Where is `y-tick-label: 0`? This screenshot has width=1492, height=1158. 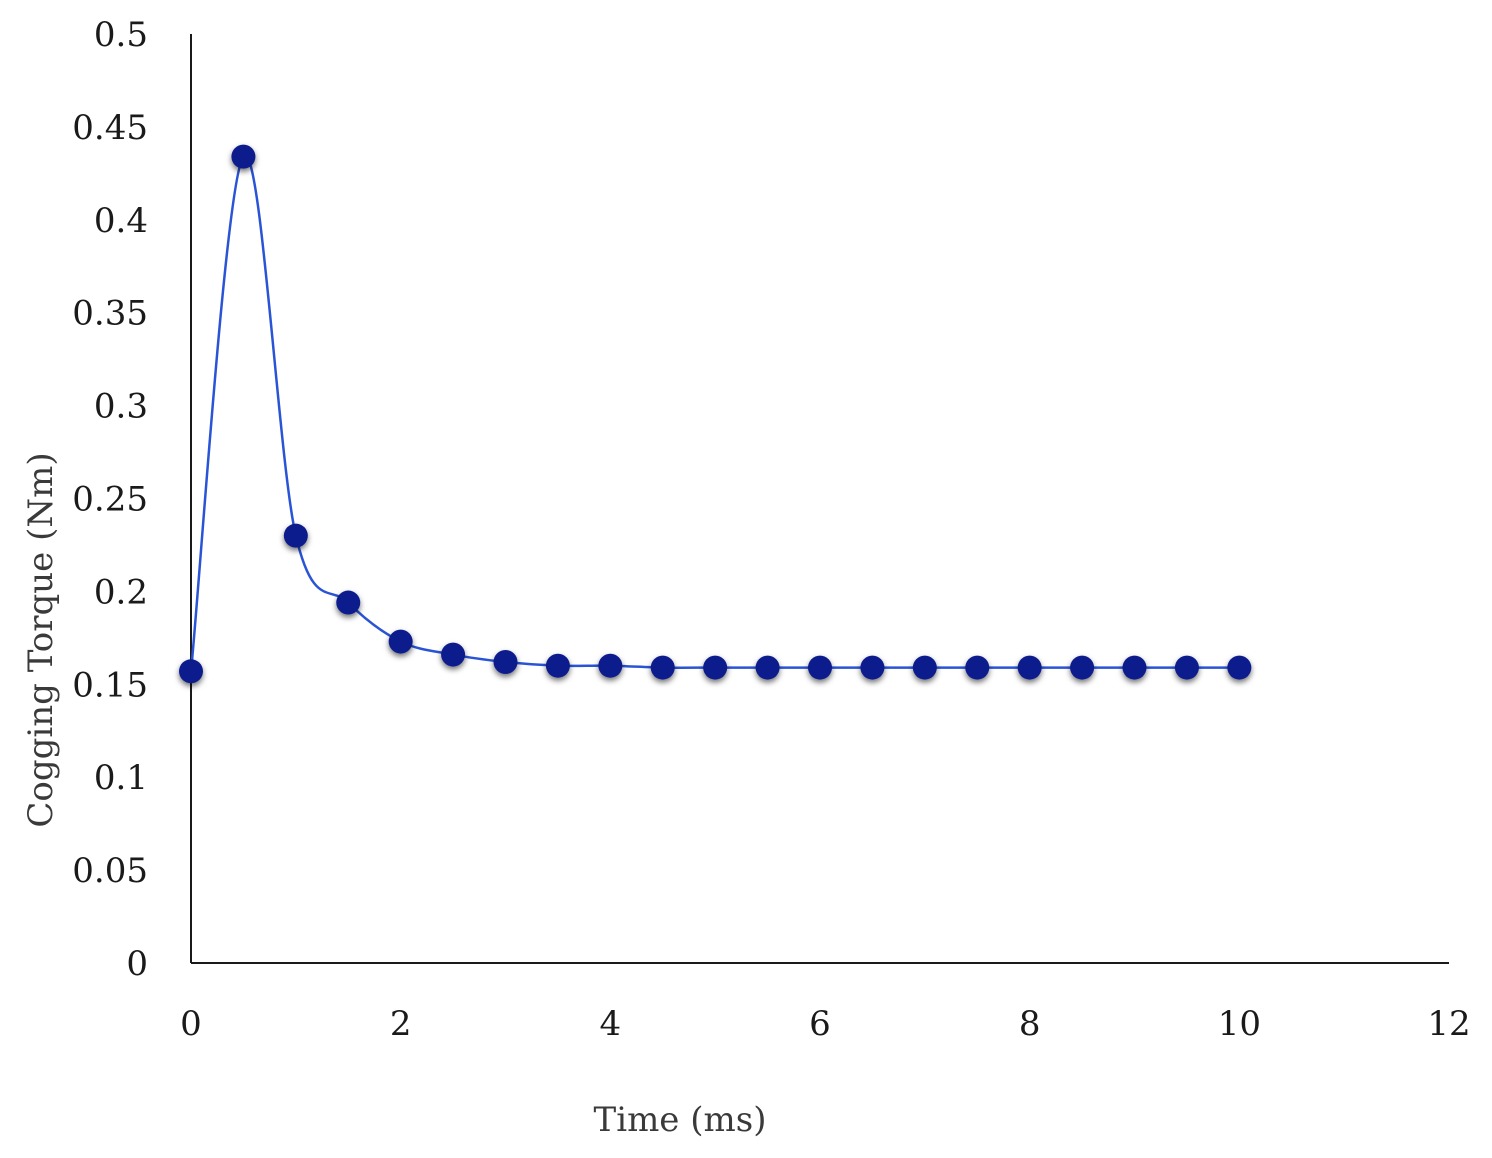 y-tick-label: 0 is located at coordinates (137, 964).